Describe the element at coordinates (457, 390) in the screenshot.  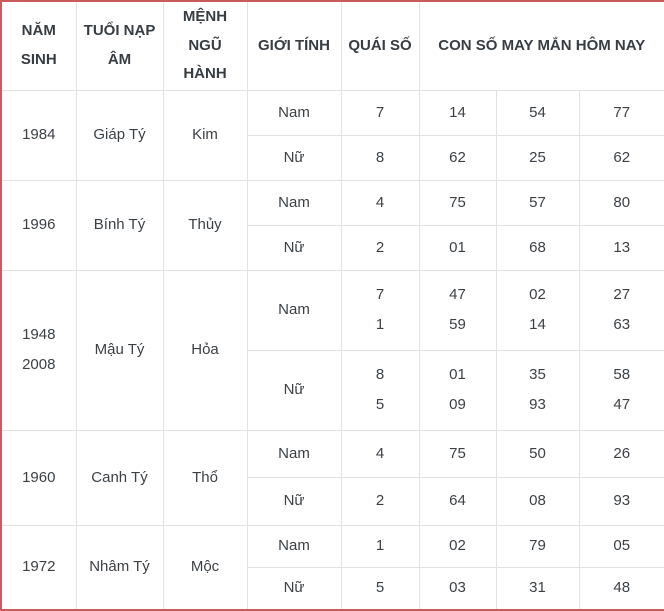
I see `lucky-number-cell: 01 09` at that location.